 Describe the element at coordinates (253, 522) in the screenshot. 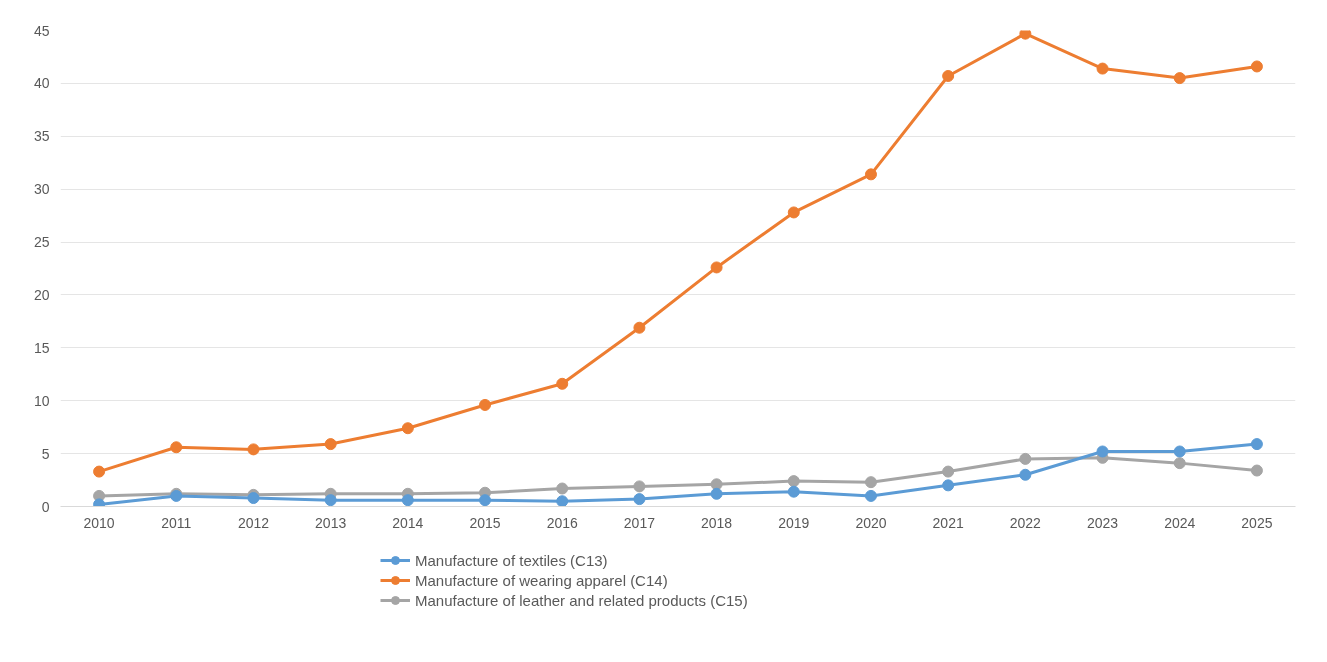

I see `x-tick-label: 2012` at that location.